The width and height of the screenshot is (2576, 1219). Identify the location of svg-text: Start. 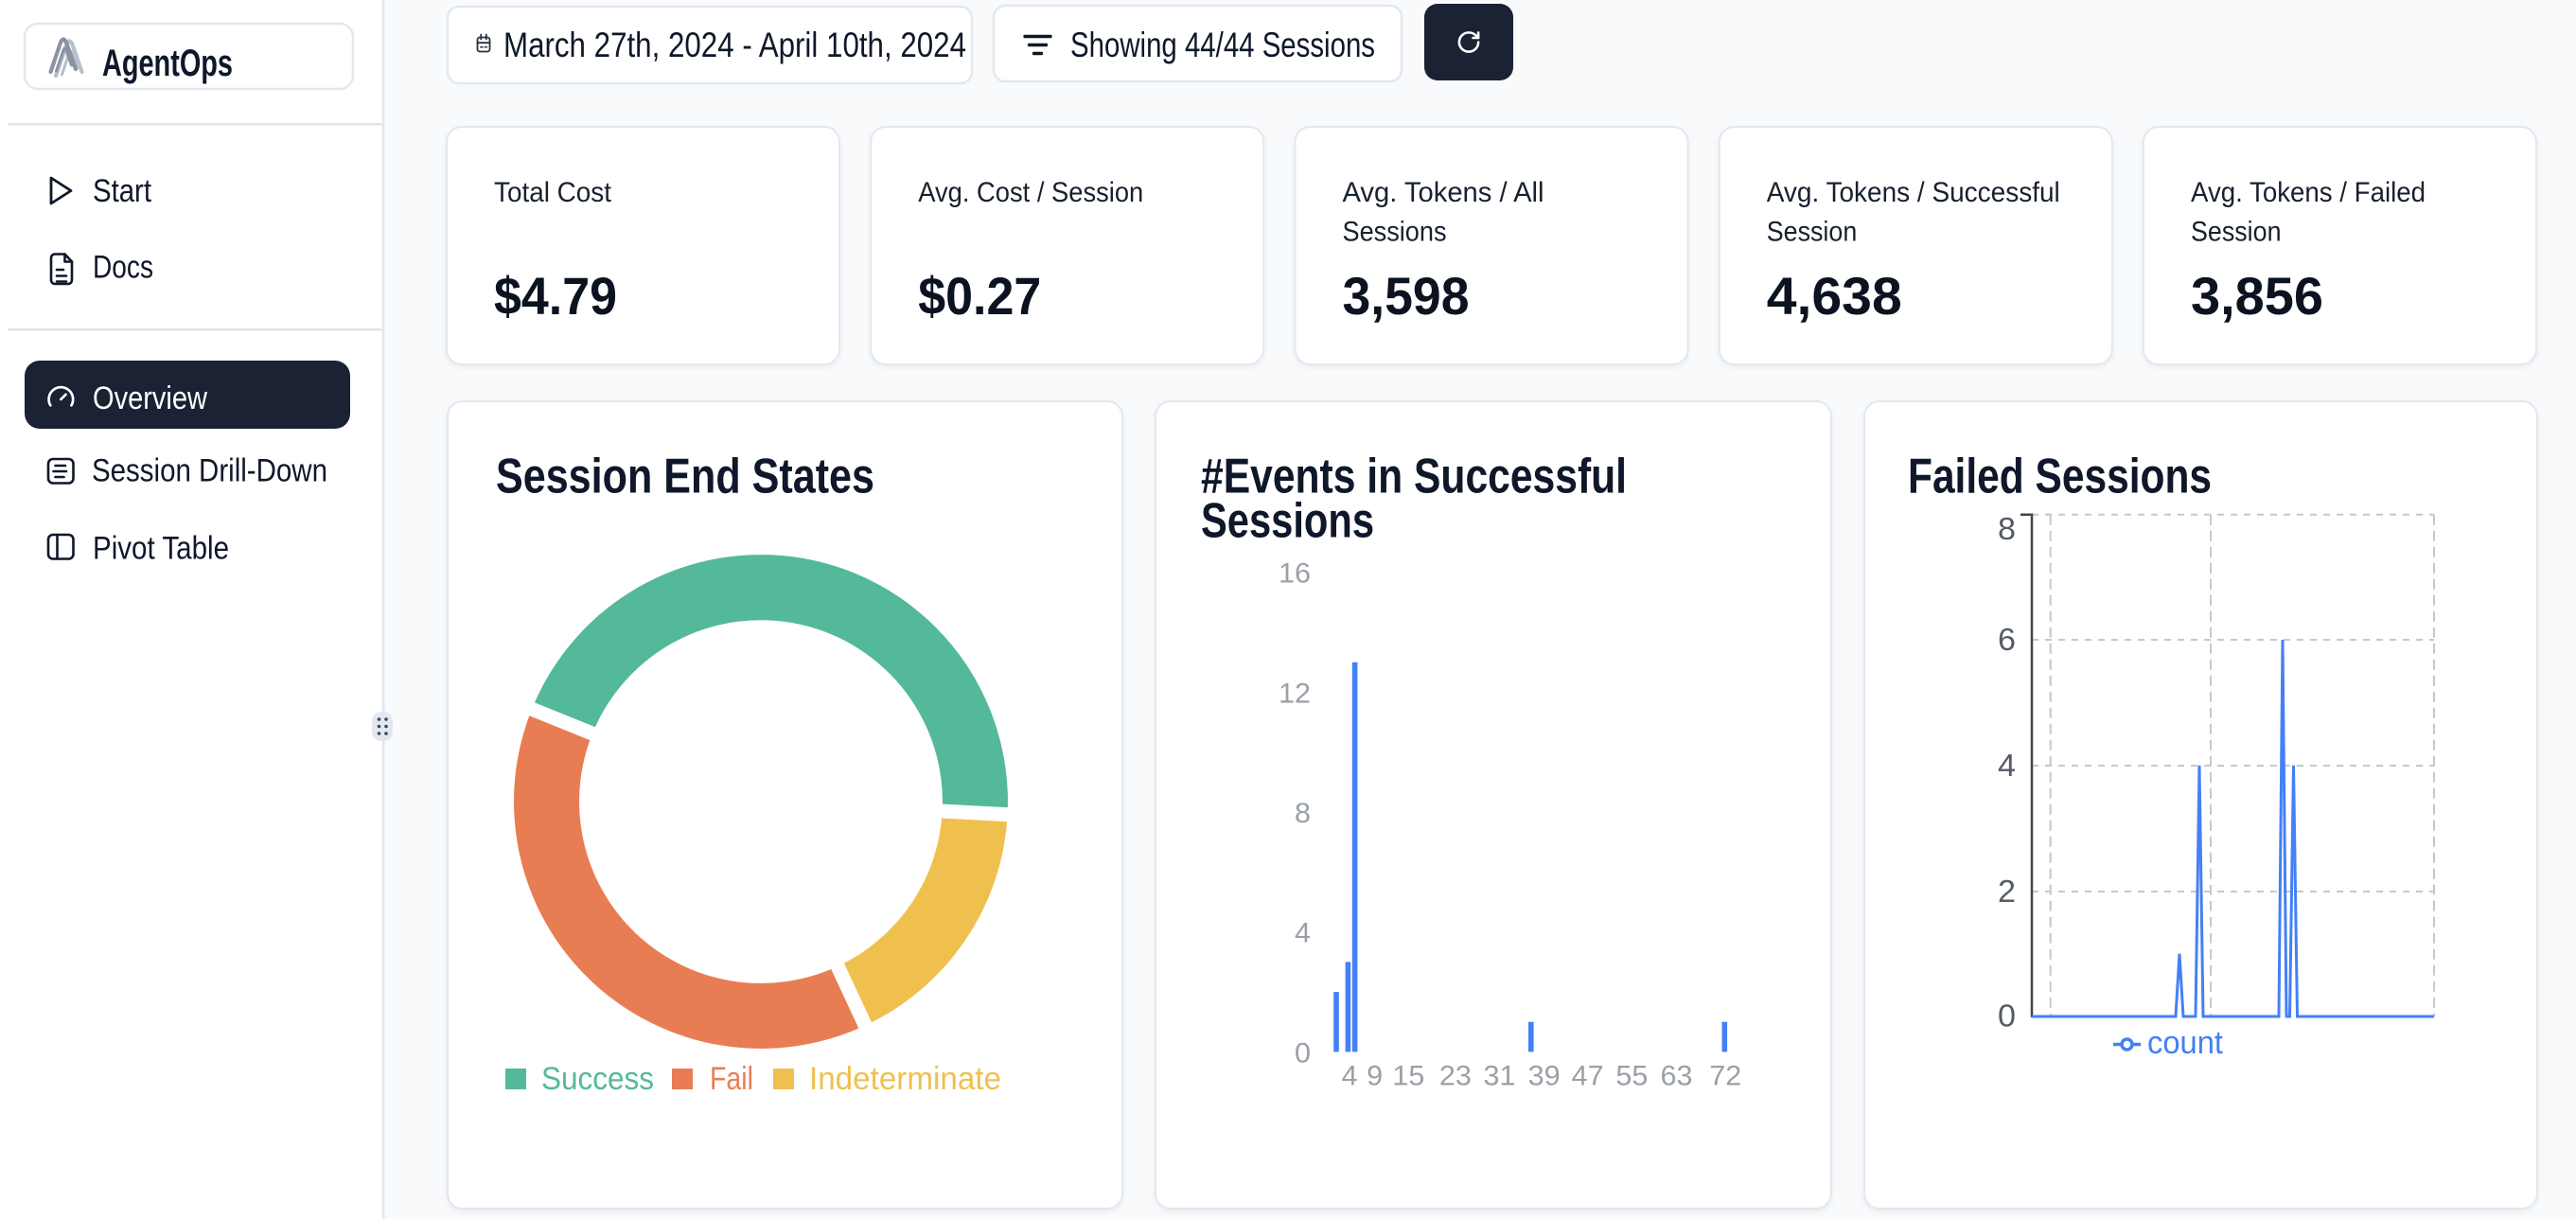
(122, 191).